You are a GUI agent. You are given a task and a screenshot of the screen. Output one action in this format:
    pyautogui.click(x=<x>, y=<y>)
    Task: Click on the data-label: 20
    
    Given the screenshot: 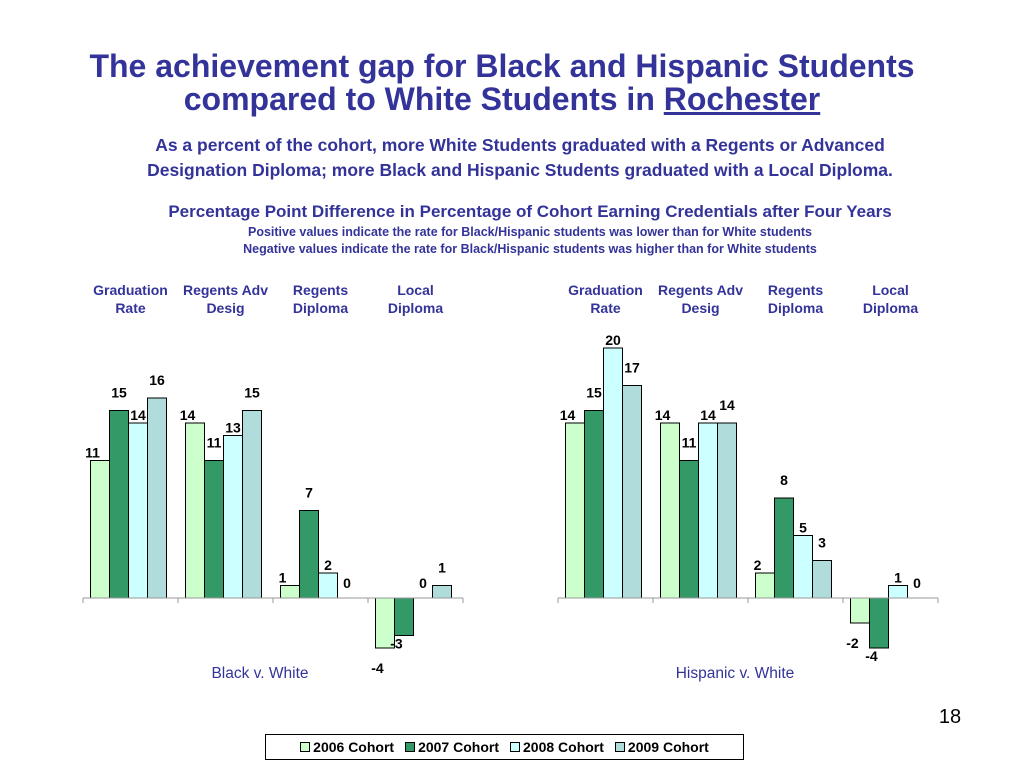 What is the action you would take?
    pyautogui.click(x=613, y=340)
    